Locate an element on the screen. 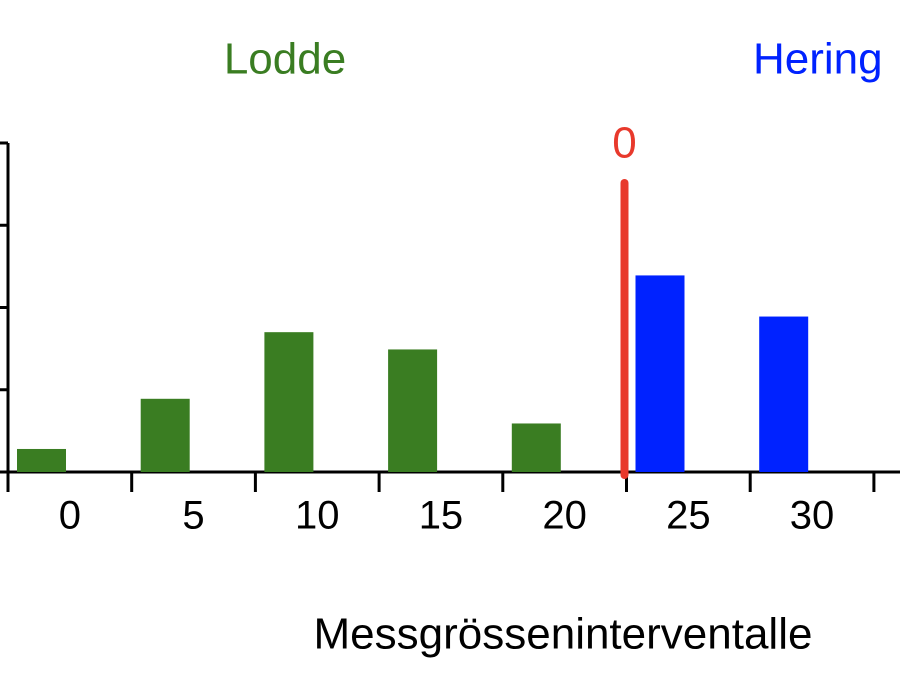 The height and width of the screenshot is (700, 900). legend-label: Lodde is located at coordinates (285, 59).